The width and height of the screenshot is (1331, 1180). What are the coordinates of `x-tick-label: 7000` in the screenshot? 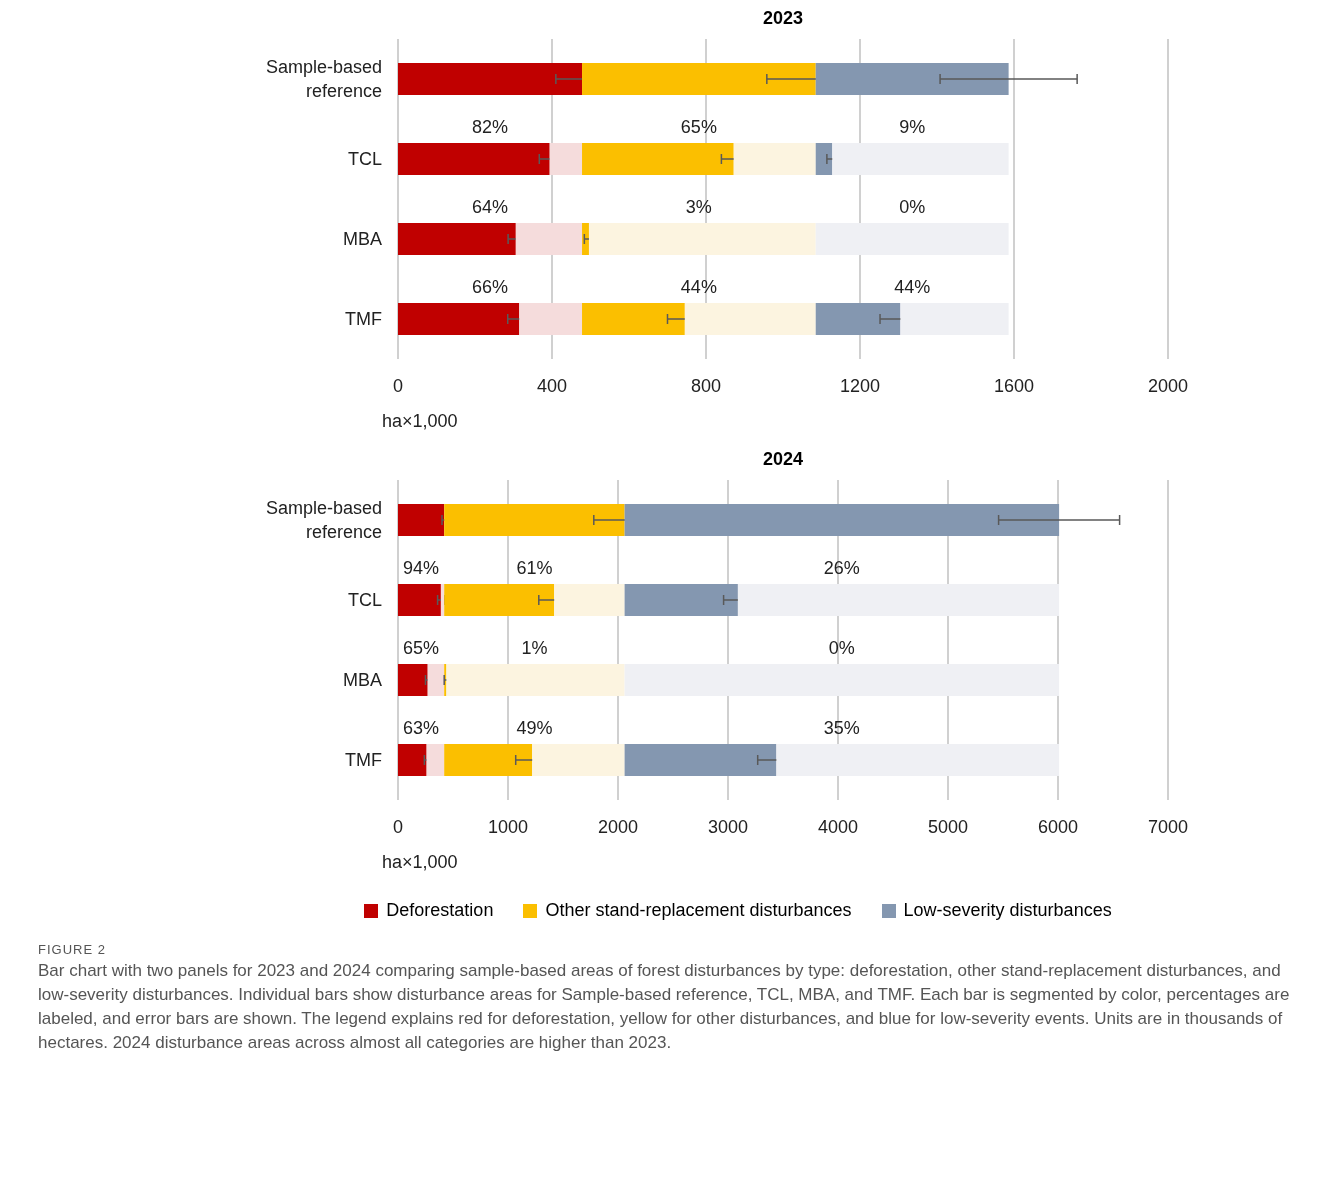 It's located at (1168, 826).